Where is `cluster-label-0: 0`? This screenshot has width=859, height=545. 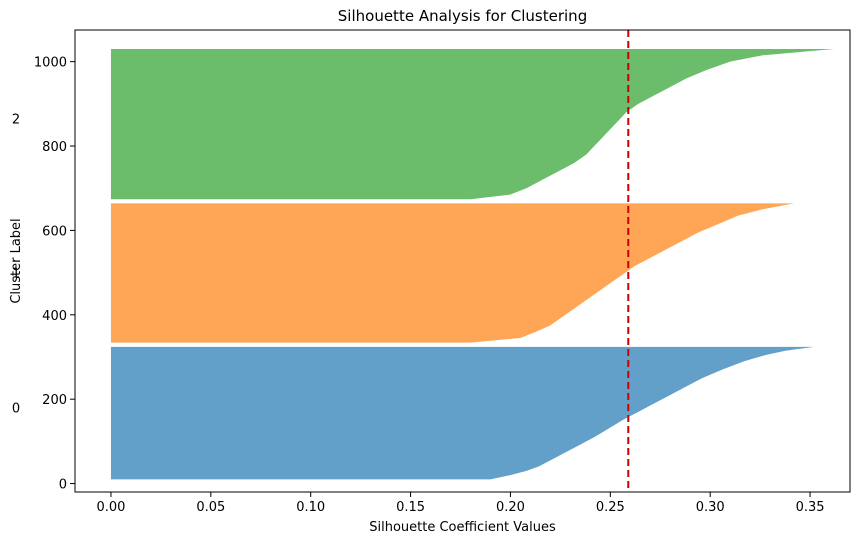 cluster-label-0: 0 is located at coordinates (16, 409).